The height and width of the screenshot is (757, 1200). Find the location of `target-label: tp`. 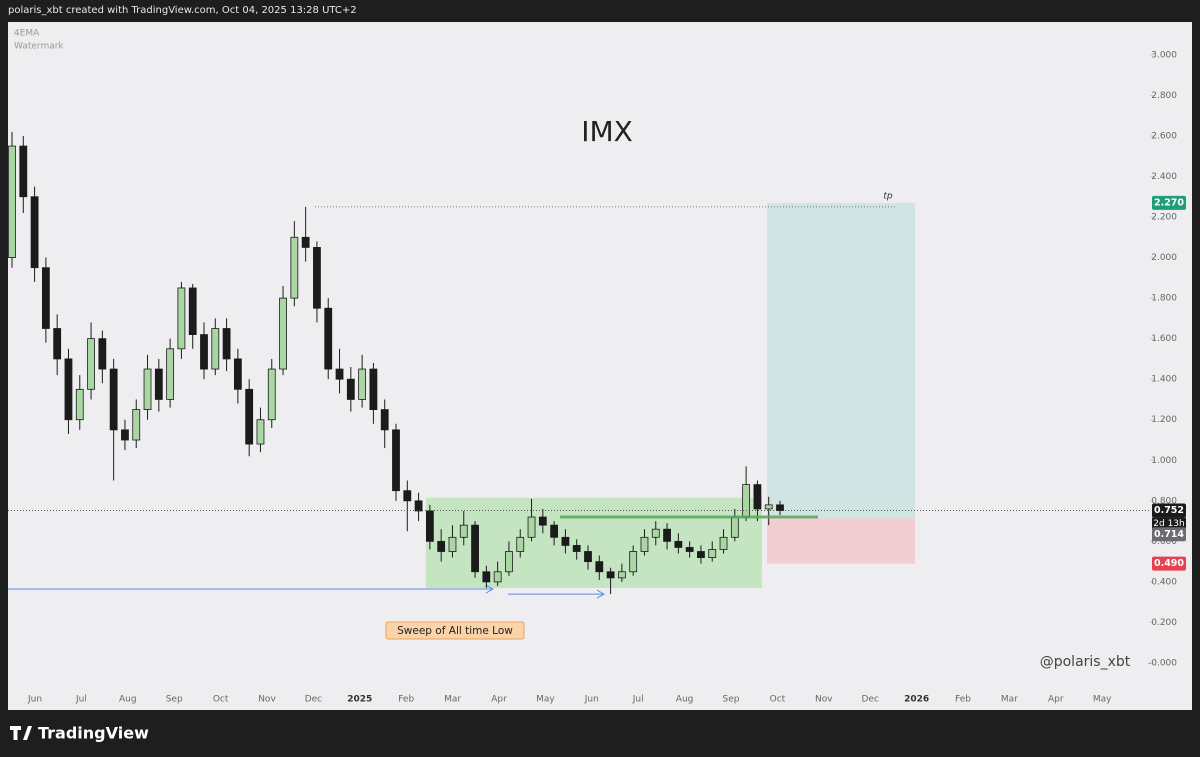

target-label: tp is located at coordinates (888, 196).